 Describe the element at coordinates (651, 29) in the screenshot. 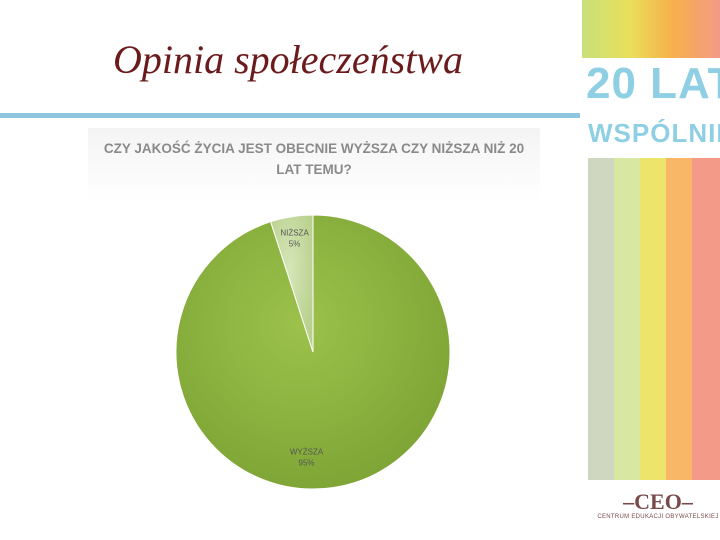

I see `people-illustration` at that location.